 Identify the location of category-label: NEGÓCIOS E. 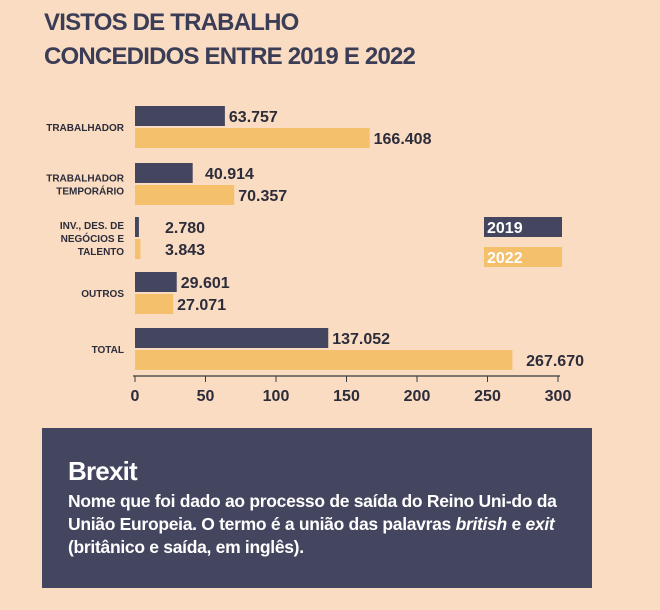
(93, 238).